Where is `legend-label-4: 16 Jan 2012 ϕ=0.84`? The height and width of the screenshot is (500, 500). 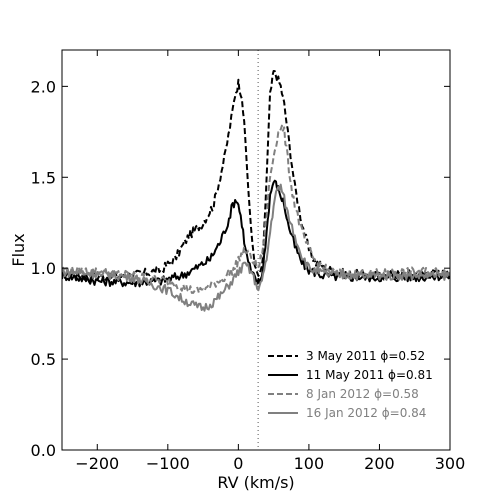 legend-label-4: 16 Jan 2012 ϕ=0.84 is located at coordinates (366, 413).